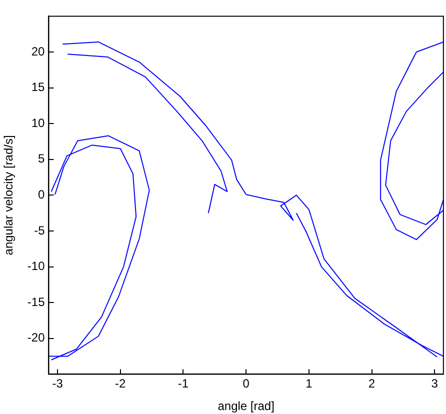  What do you see at coordinates (36, 301) in the screenshot?
I see `y-tick-label: -15` at bounding box center [36, 301].